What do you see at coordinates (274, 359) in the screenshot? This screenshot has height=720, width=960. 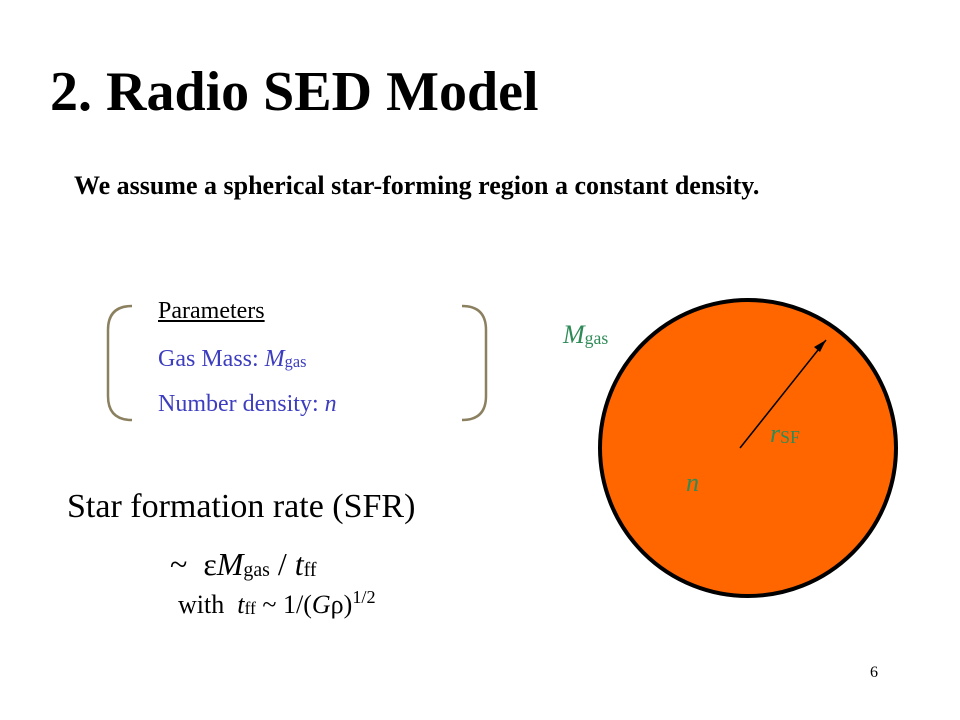 I see `gas-mass-symbol: M` at bounding box center [274, 359].